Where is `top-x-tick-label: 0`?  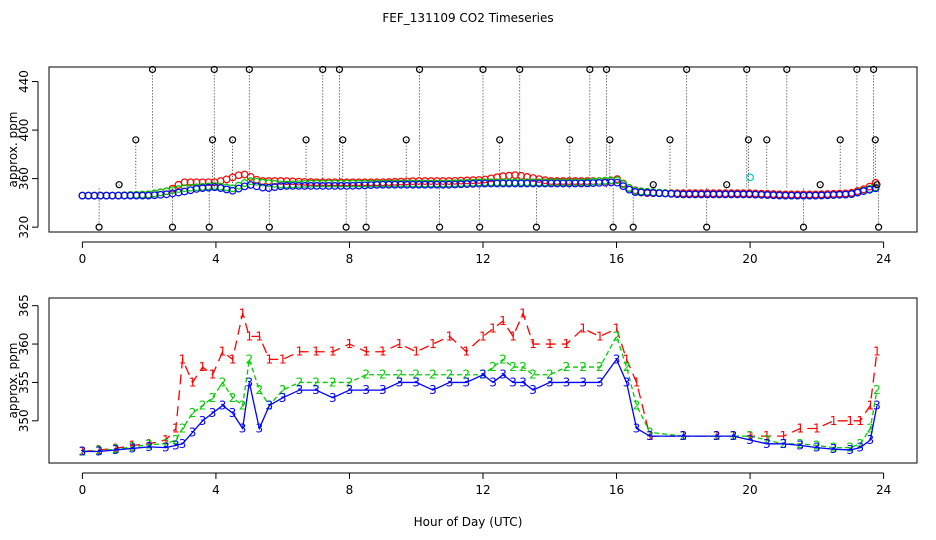
top-x-tick-label: 0 is located at coordinates (83, 259).